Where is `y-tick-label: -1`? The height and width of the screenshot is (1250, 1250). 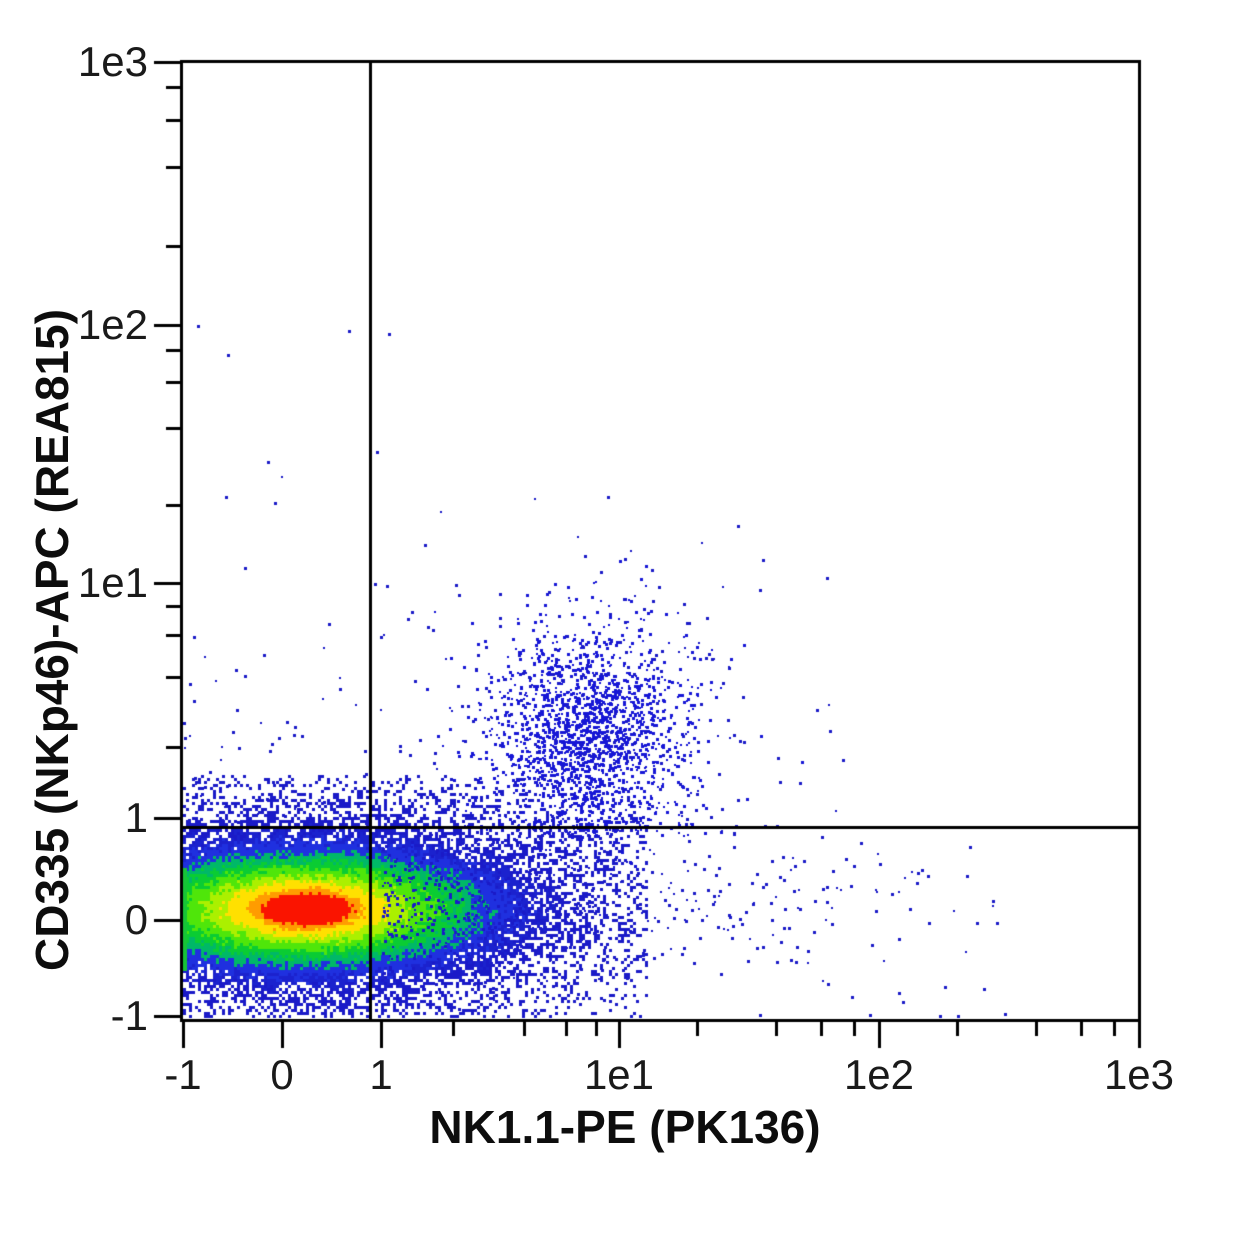 y-tick-label: -1 is located at coordinates (129, 1015).